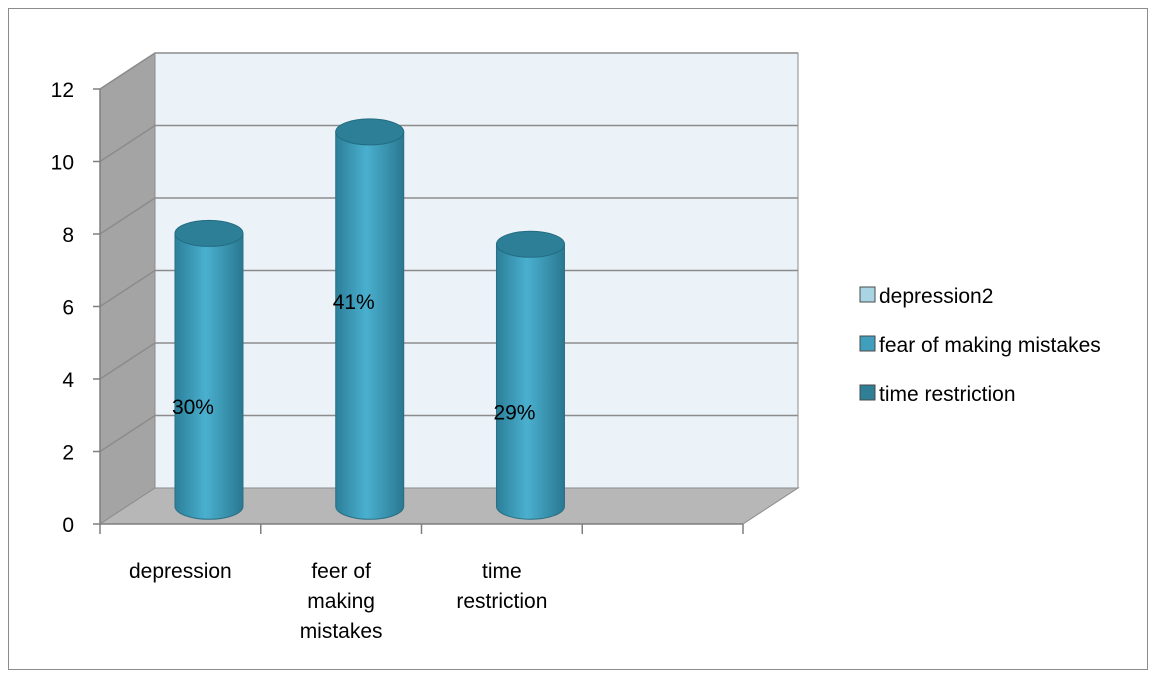 This screenshot has width=1151, height=675. What do you see at coordinates (354, 302) in the screenshot?
I see `data-label: 41%` at bounding box center [354, 302].